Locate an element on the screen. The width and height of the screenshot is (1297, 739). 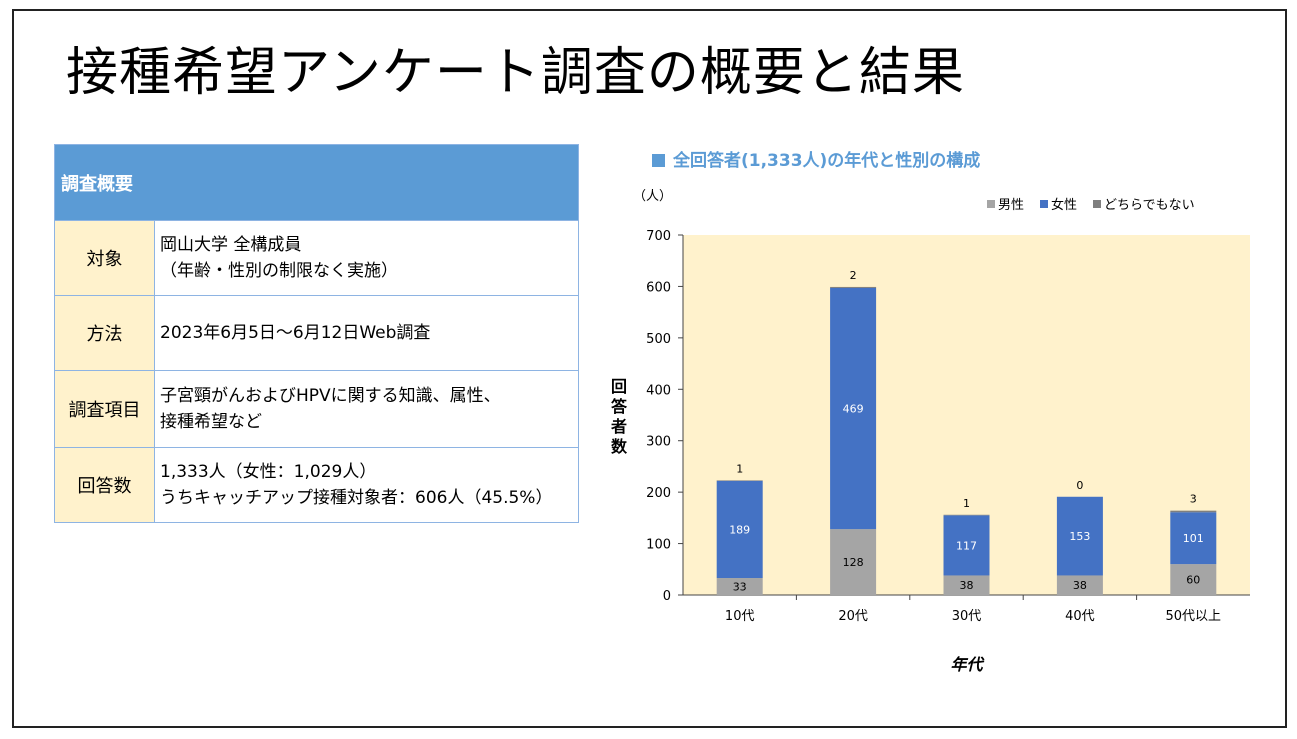
summary-header-row: 調査概要 is located at coordinates (316, 182).